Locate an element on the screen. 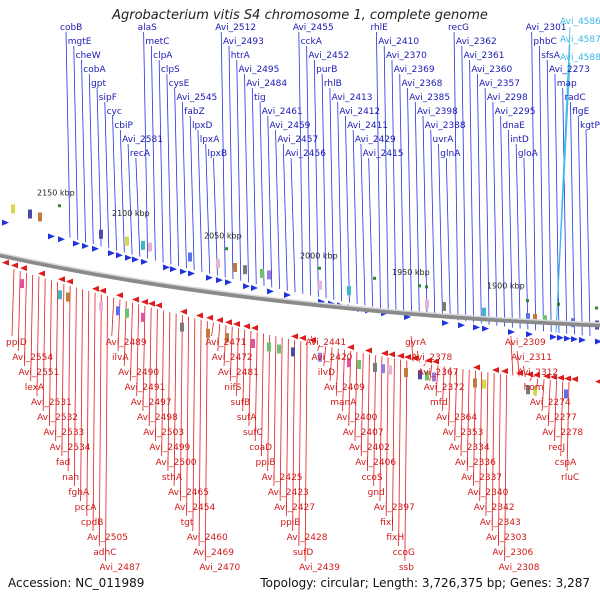 Image resolution: width=600 pixels, height=600 pixels. forward-gene-label: Avi_2385 is located at coordinates (429, 98).